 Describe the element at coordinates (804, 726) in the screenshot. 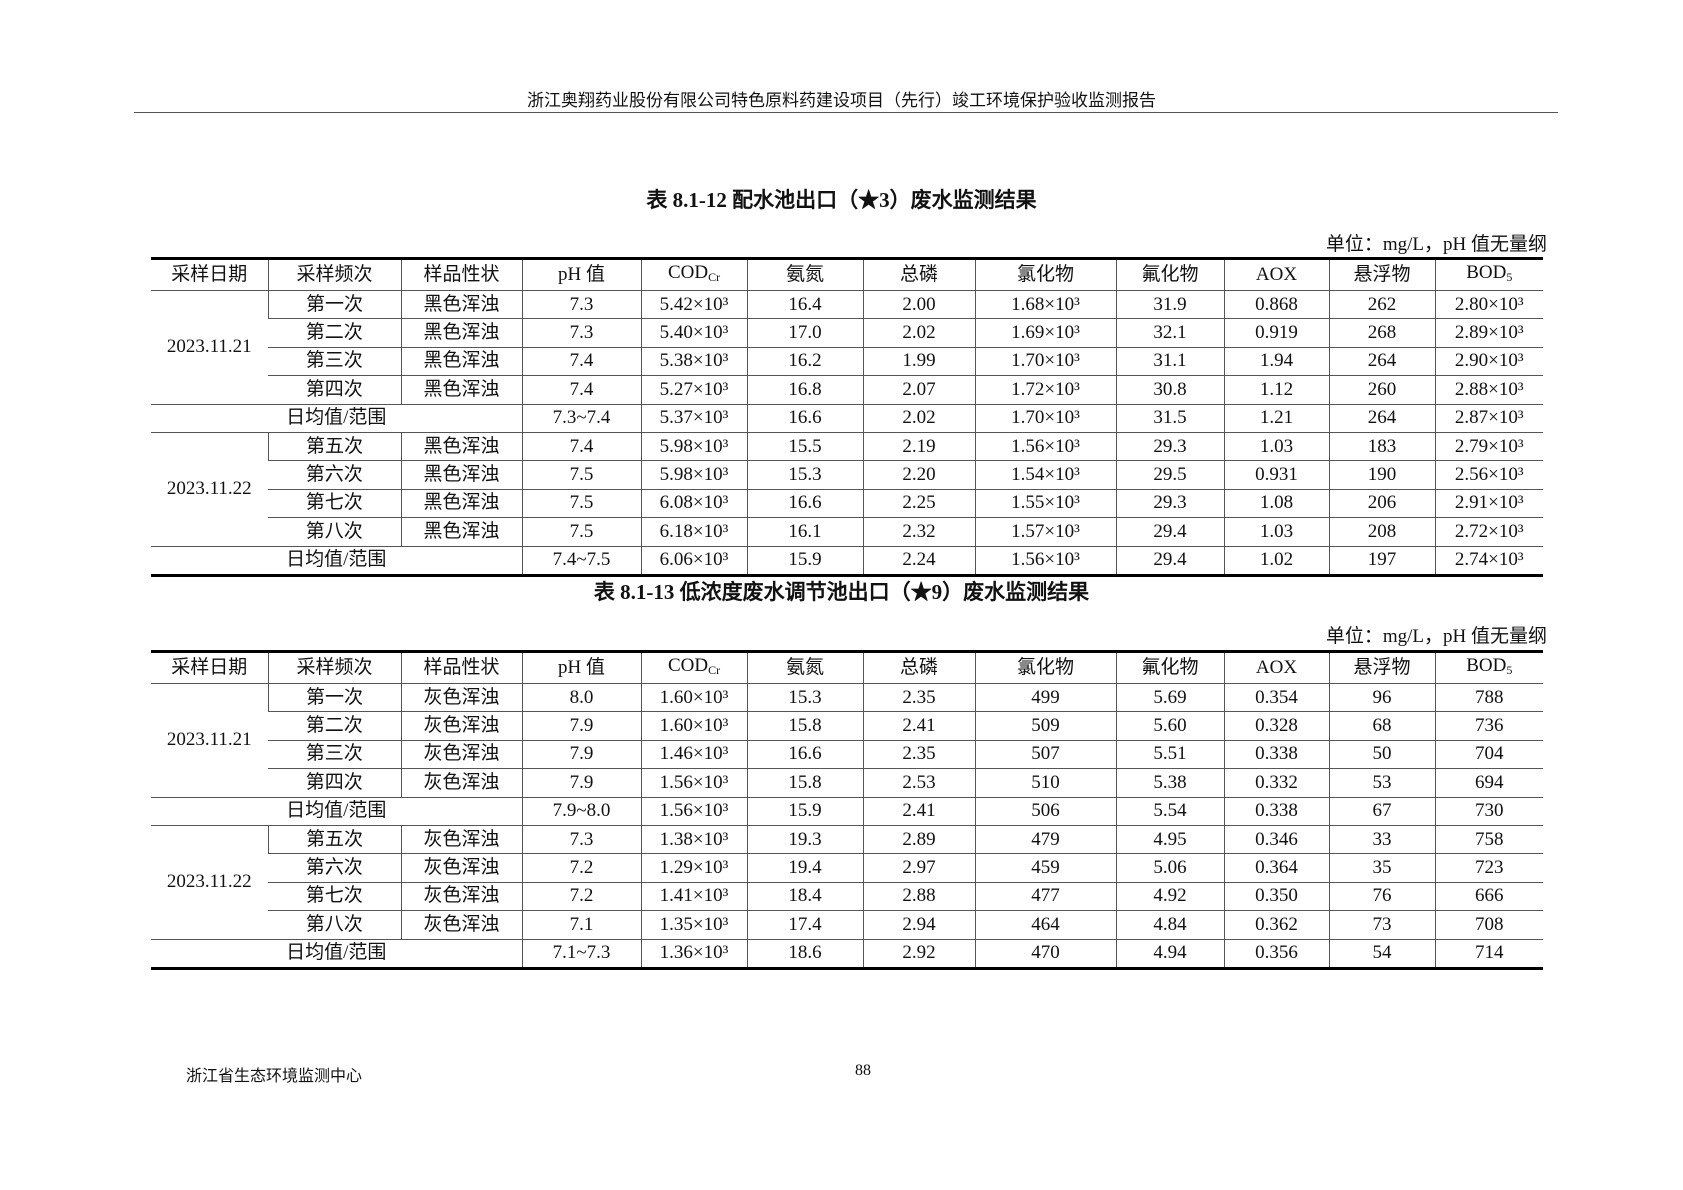

I see `value-cell: 15.8` at that location.